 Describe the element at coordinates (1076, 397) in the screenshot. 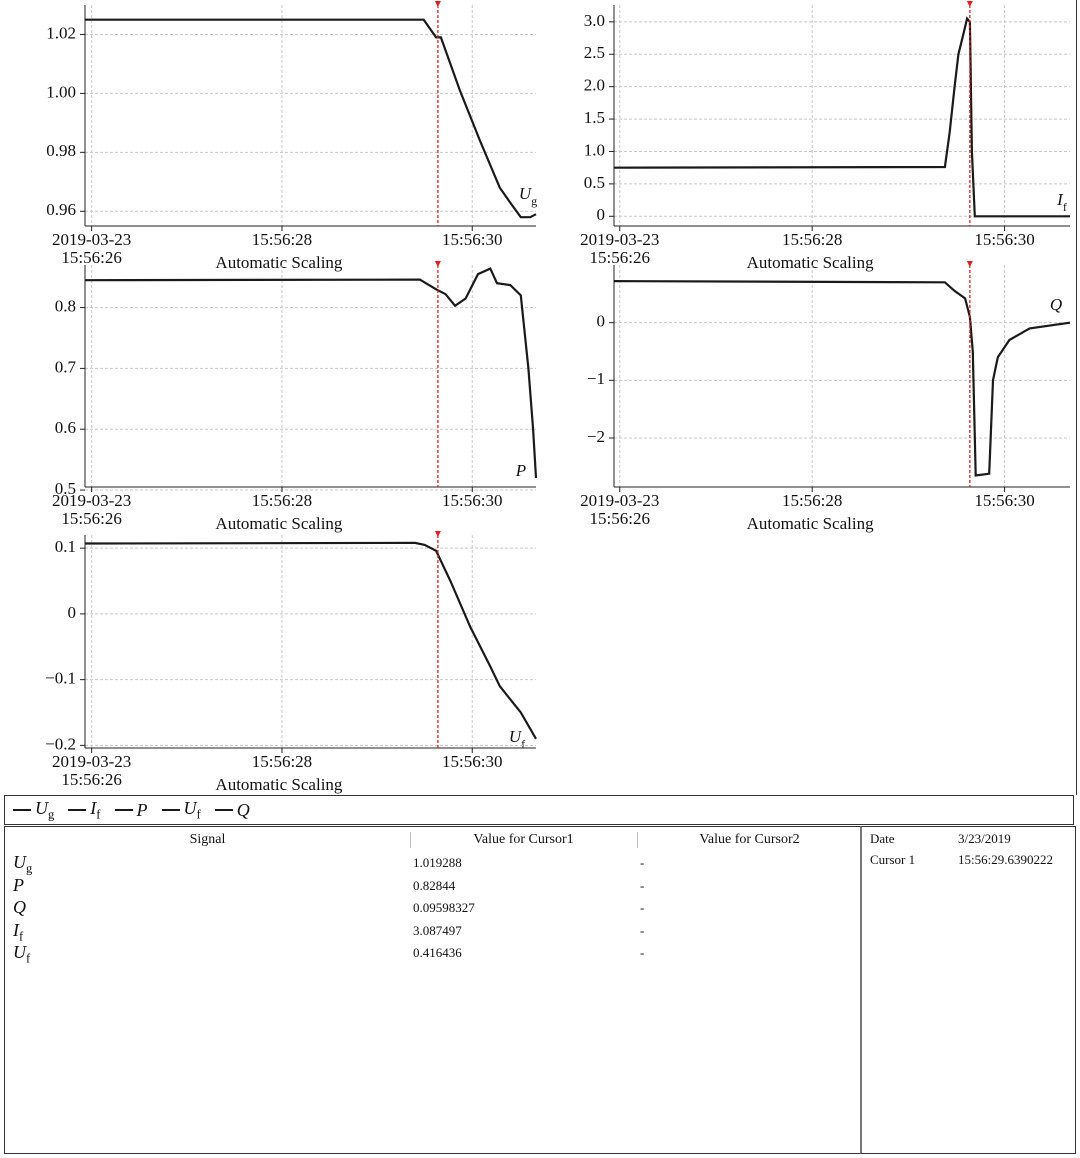

I see `frame` at that location.